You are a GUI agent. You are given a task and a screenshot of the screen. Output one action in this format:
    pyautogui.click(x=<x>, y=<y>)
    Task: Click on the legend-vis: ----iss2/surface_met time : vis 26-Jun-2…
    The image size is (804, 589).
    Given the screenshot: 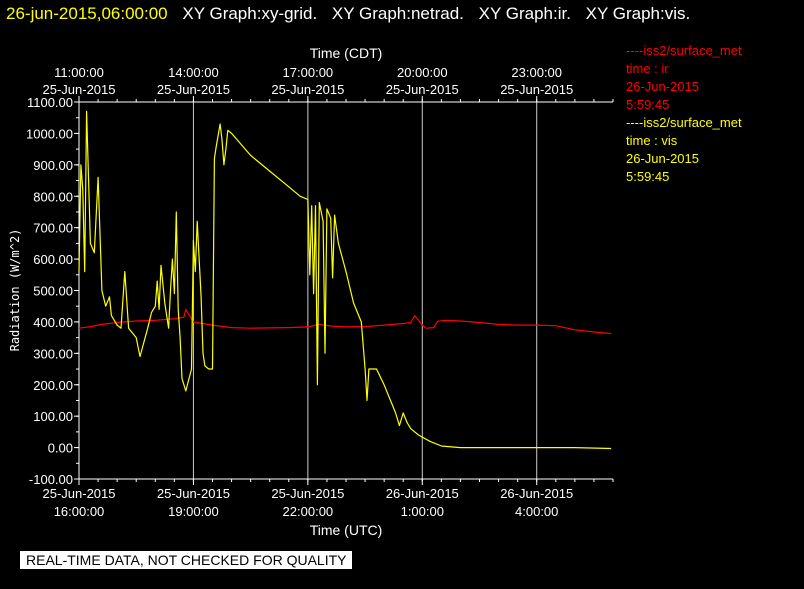 What is the action you would take?
    pyautogui.click(x=684, y=150)
    